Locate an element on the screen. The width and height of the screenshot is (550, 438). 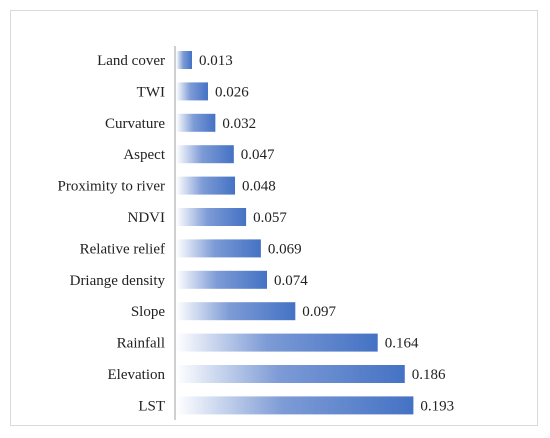
bar-proximity-to-river is located at coordinates (206, 185).